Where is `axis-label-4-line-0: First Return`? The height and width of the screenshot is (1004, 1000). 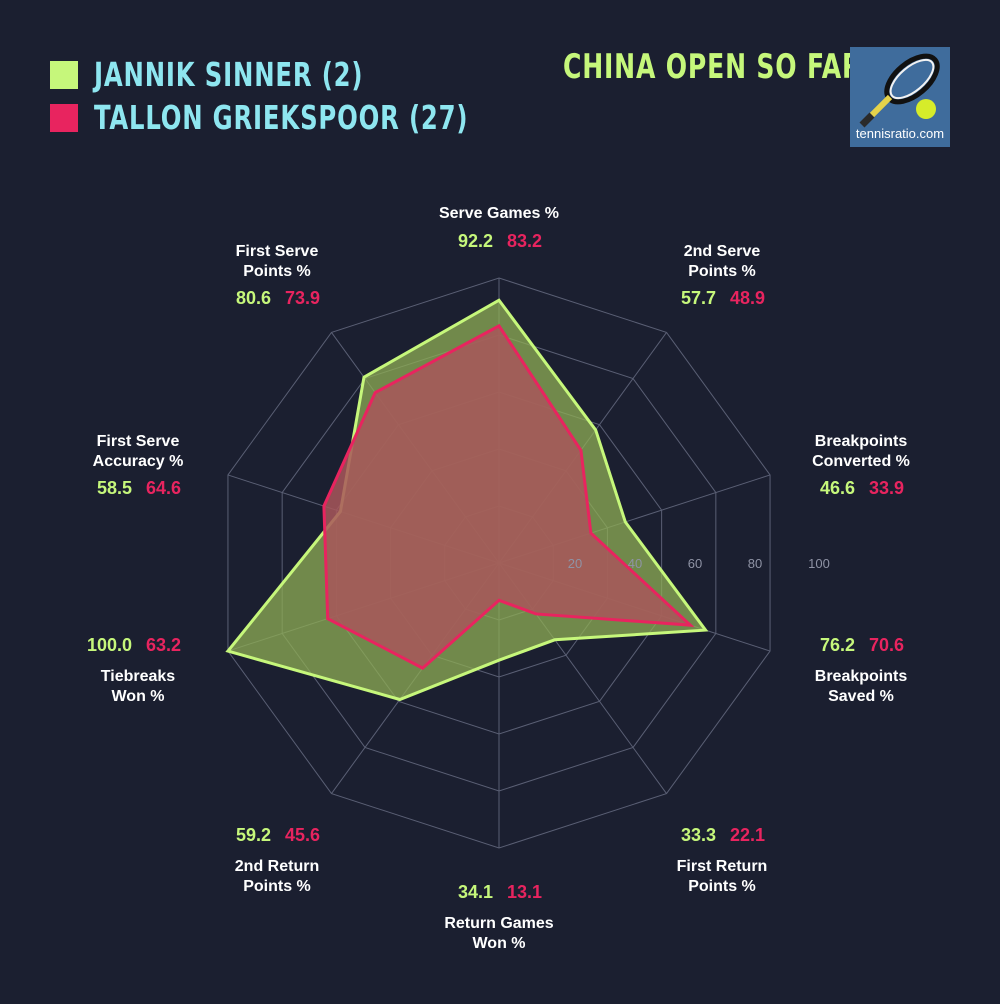 axis-label-4-line-0: First Return is located at coordinates (722, 866).